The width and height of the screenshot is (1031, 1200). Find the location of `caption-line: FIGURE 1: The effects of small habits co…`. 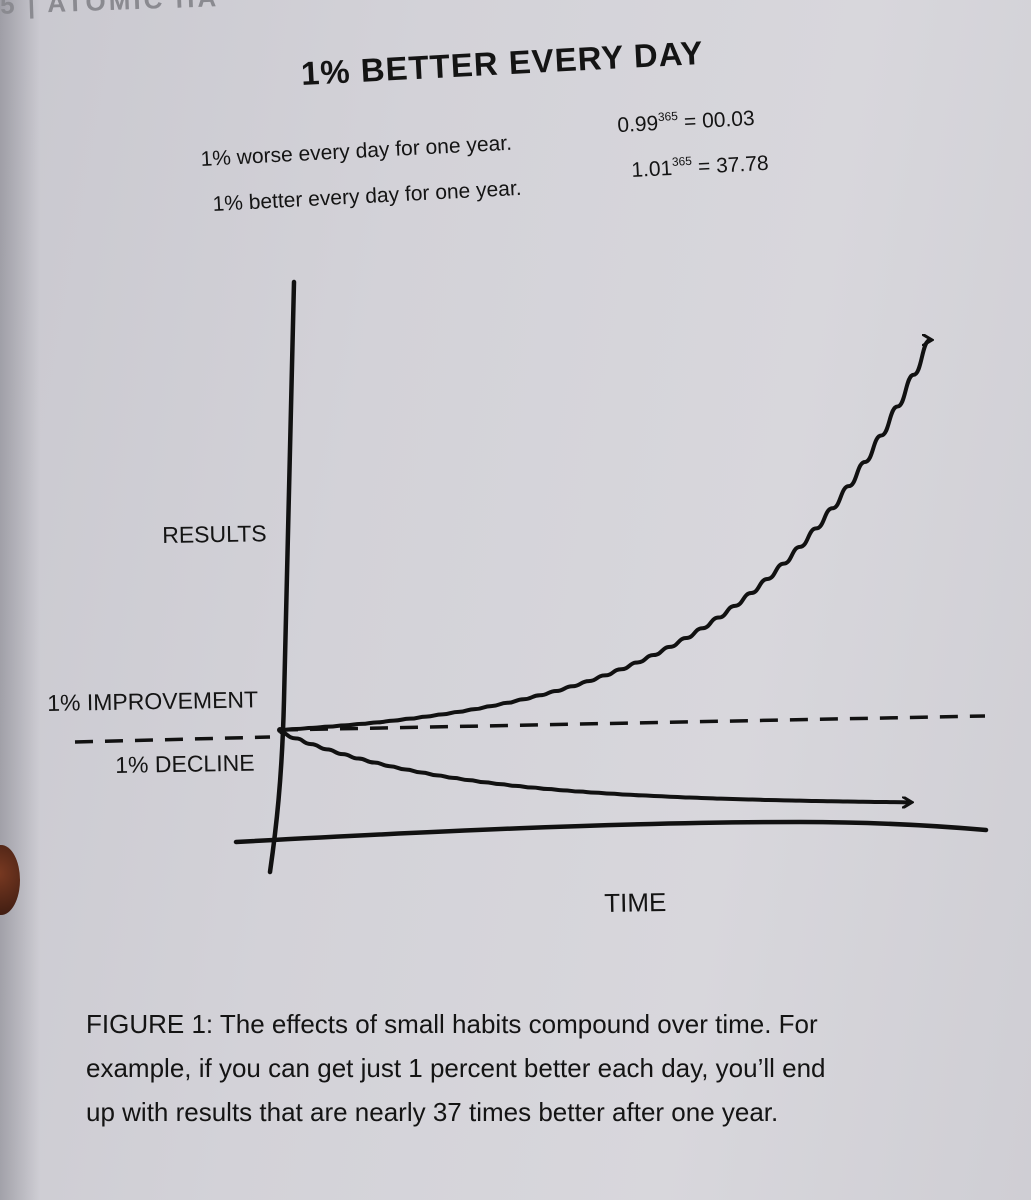

caption-line: FIGURE 1: The effects of small habits co… is located at coordinates (452, 1024).